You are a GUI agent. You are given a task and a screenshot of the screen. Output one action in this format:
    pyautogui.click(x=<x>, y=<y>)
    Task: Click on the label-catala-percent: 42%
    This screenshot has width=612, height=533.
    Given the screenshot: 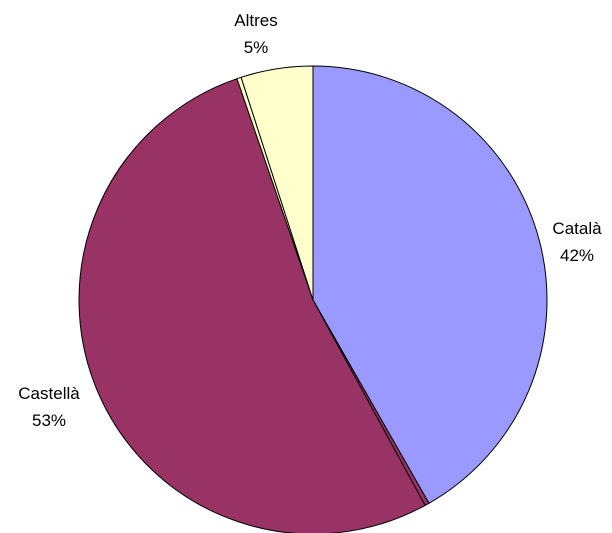 What is the action you would take?
    pyautogui.click(x=577, y=255)
    